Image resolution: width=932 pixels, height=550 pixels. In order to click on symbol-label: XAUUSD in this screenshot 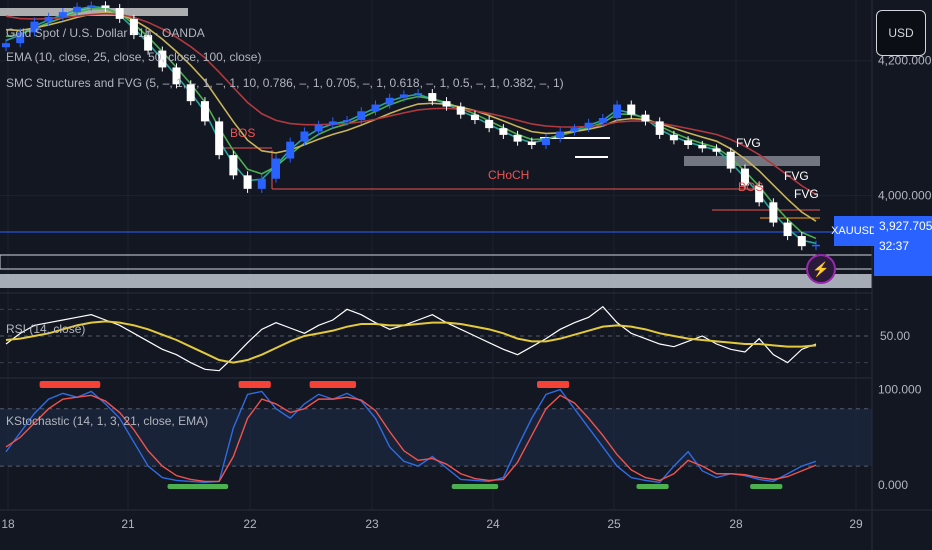, I will do `click(854, 231)`.